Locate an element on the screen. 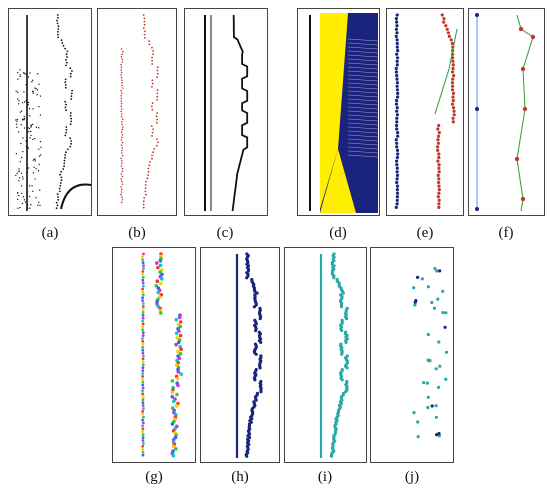 The height and width of the screenshot is (495, 550). caption-a: (a) is located at coordinates (50, 233).